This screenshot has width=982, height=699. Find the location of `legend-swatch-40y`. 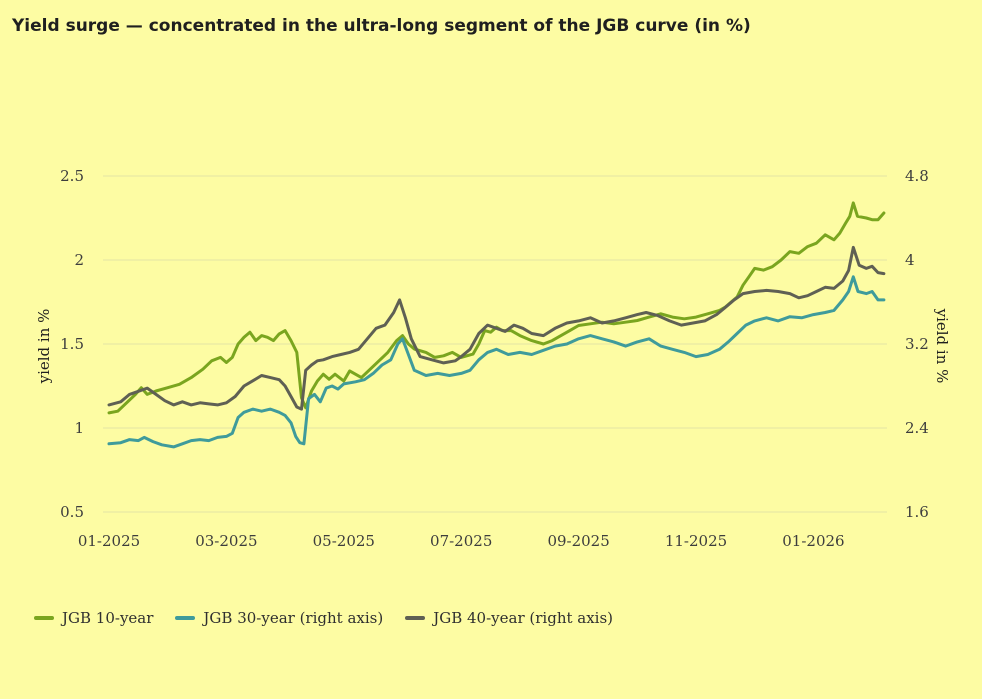

legend-swatch-40y is located at coordinates (415, 618).